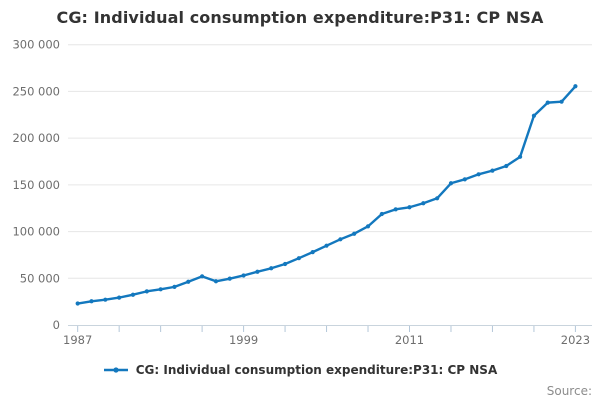 The image size is (600, 400). What do you see at coordinates (40, 278) in the screenshot?
I see `y-axis-tick-label: 50 000` at bounding box center [40, 278].